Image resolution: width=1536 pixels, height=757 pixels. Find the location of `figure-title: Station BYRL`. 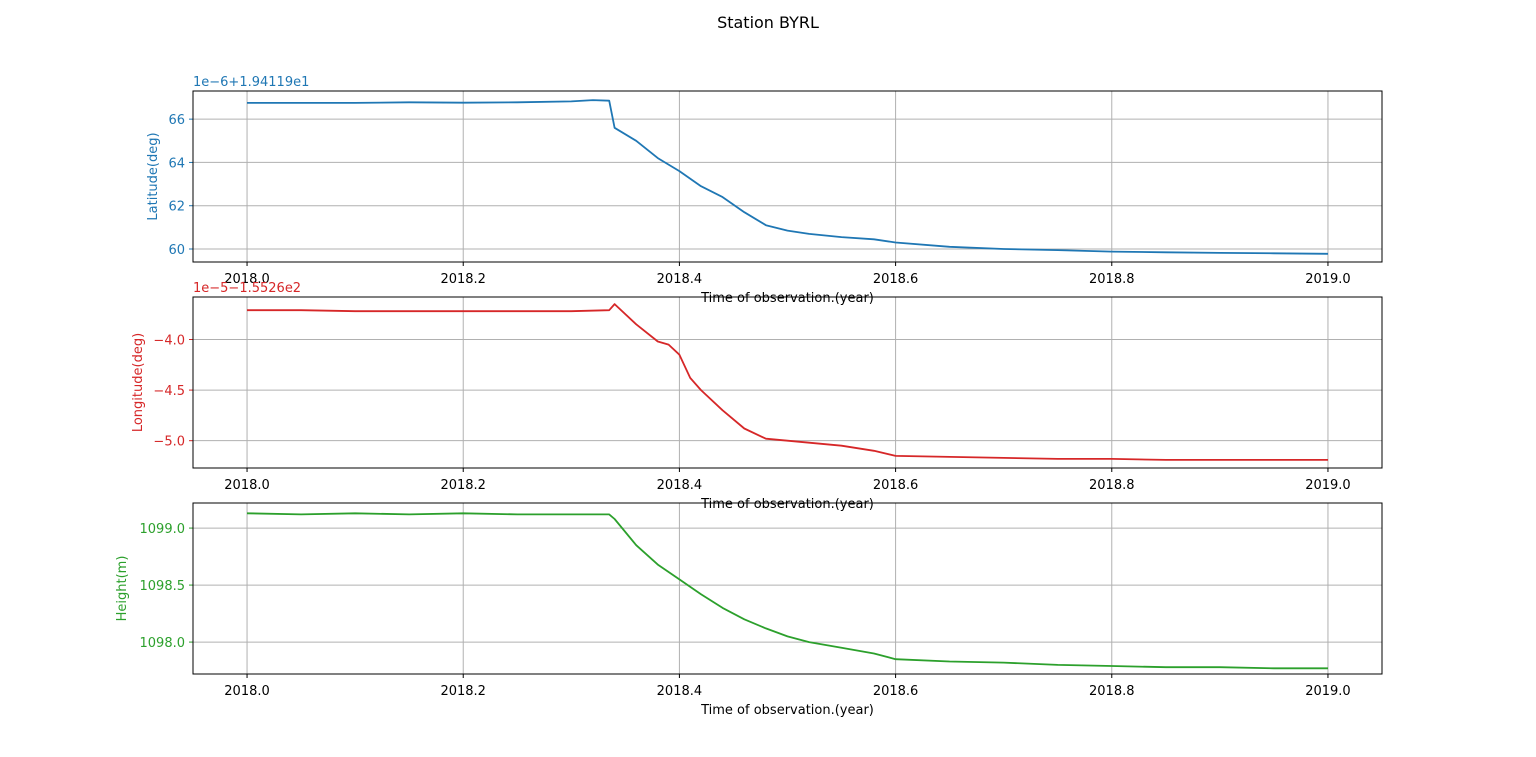

figure-title: Station BYRL is located at coordinates (768, 22).